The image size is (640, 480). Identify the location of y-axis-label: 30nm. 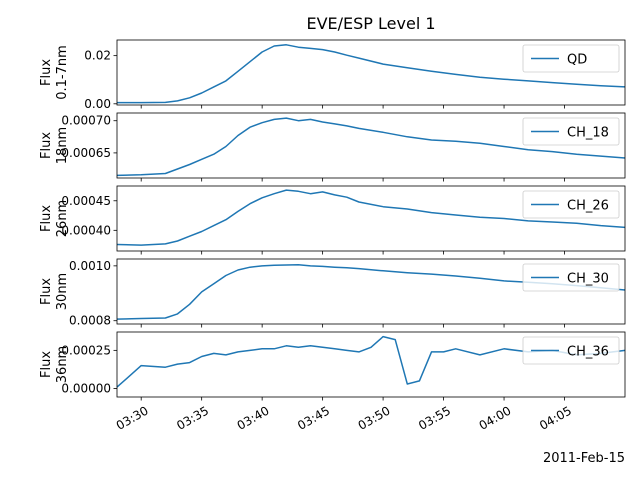
(62, 291).